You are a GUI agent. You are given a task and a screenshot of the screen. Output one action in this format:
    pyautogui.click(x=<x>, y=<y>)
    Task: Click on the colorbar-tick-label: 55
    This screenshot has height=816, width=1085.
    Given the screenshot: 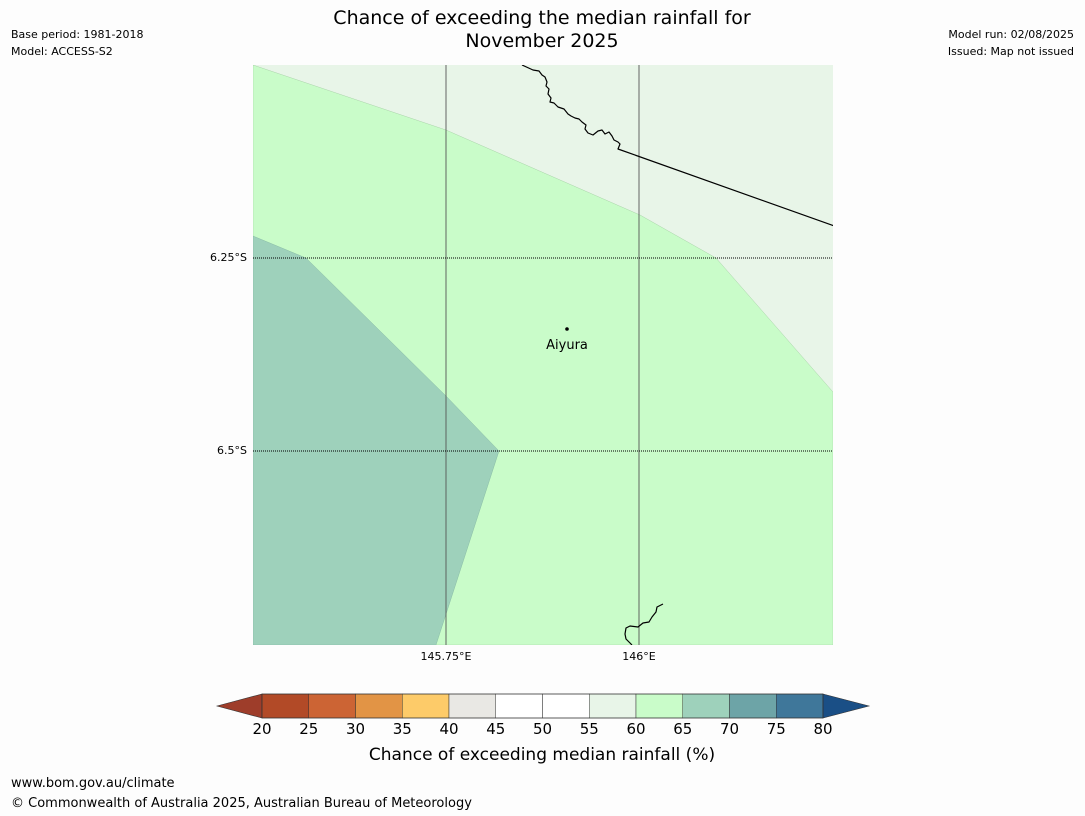 What is the action you would take?
    pyautogui.click(x=589, y=729)
    